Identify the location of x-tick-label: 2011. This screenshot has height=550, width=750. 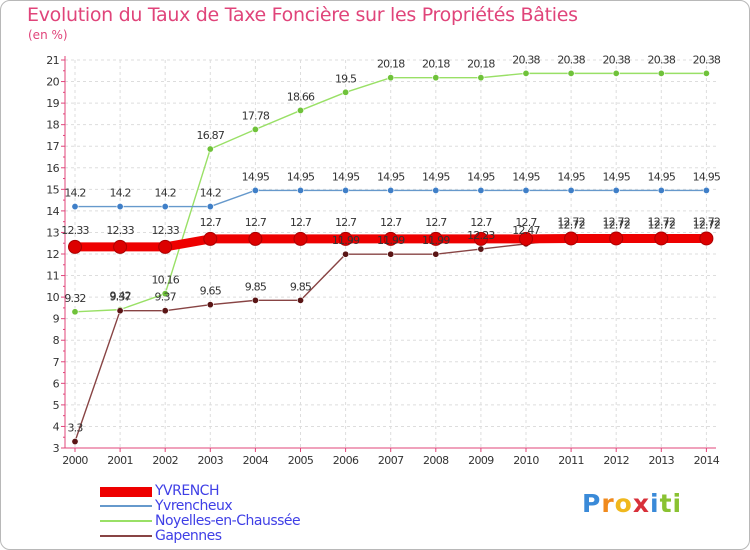
(571, 460).